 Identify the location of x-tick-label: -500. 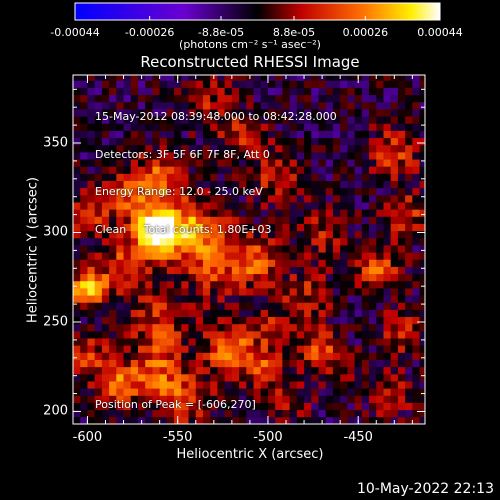
(268, 437).